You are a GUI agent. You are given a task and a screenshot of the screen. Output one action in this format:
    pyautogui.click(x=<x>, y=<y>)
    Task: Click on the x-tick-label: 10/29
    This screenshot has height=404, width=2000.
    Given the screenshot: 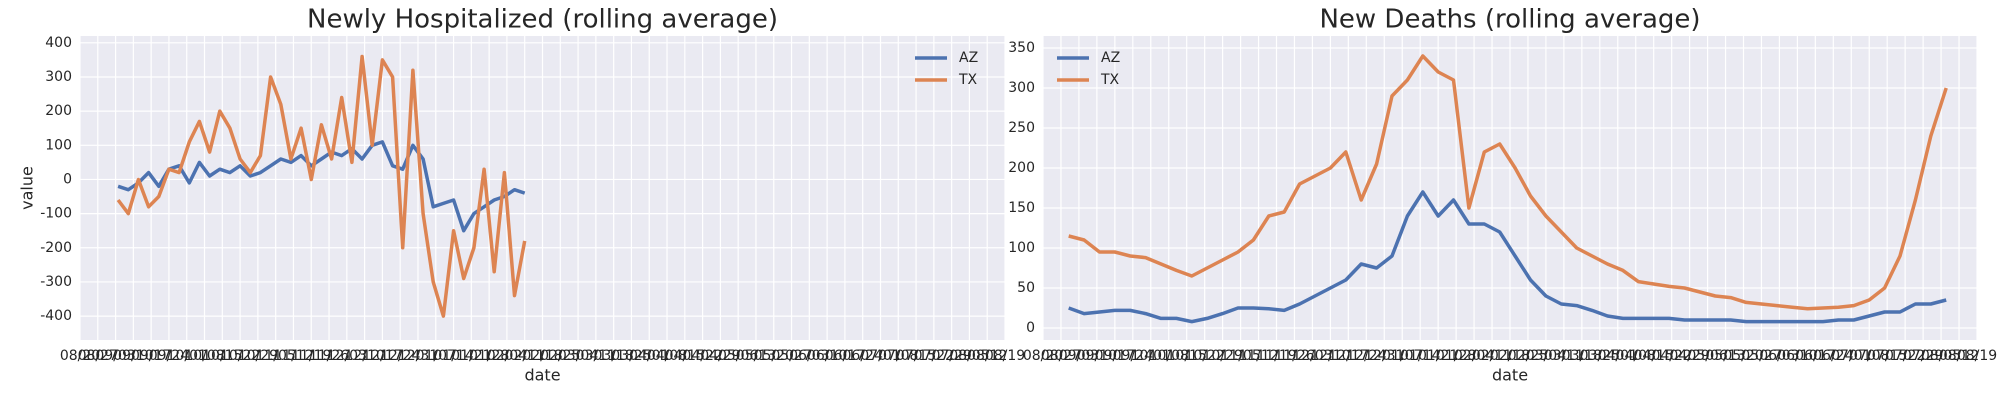 What is the action you would take?
    pyautogui.click(x=258, y=356)
    